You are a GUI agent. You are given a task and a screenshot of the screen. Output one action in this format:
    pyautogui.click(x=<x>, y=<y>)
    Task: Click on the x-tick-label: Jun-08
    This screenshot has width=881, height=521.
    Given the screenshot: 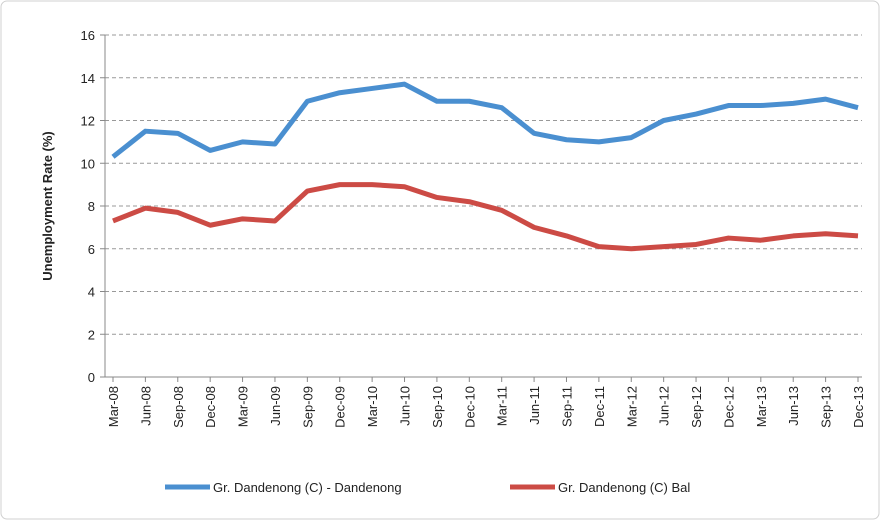 What is the action you would take?
    pyautogui.click(x=145, y=406)
    